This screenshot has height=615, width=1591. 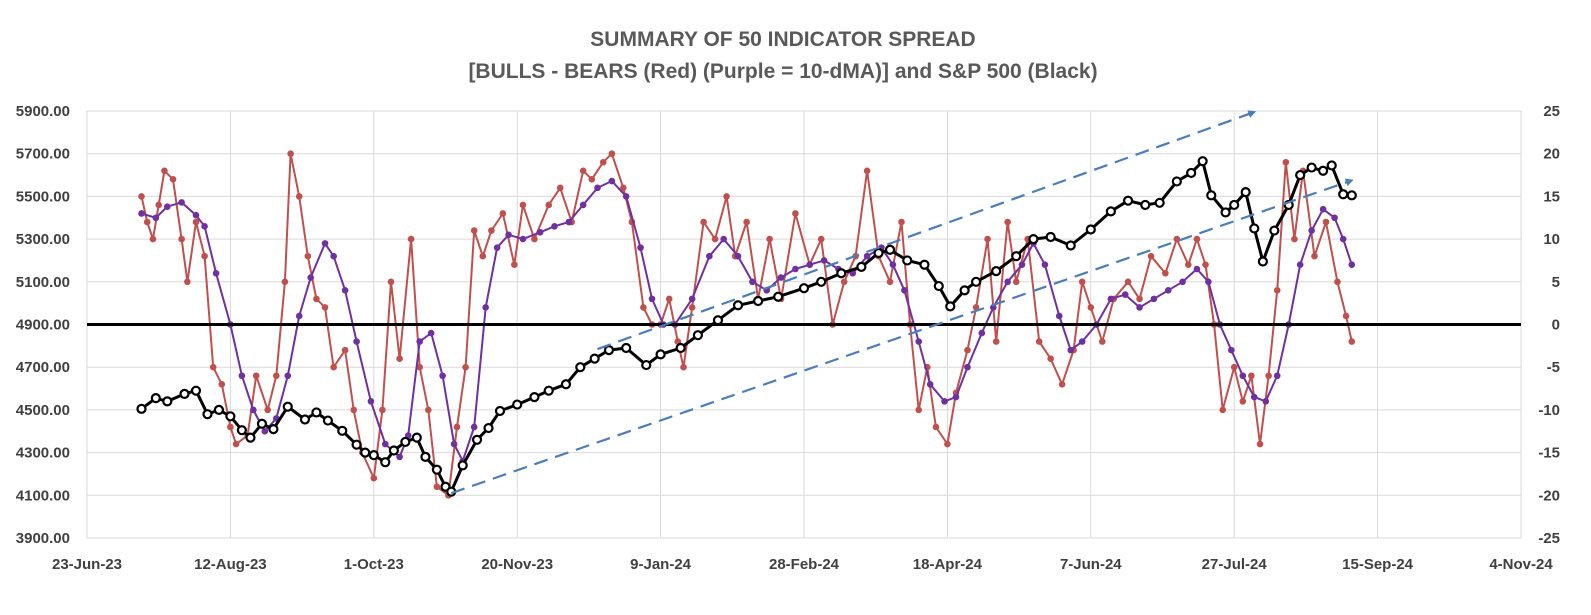 What do you see at coordinates (43, 111) in the screenshot?
I see `y-left-tick-label: 5900.00` at bounding box center [43, 111].